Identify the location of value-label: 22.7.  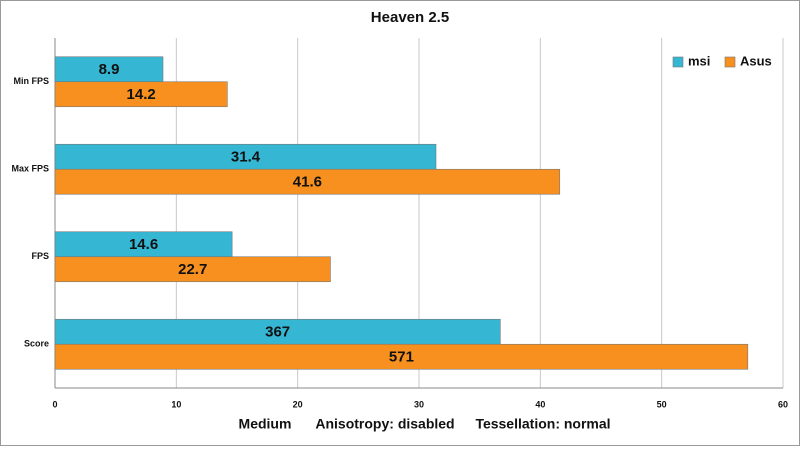
(192, 269).